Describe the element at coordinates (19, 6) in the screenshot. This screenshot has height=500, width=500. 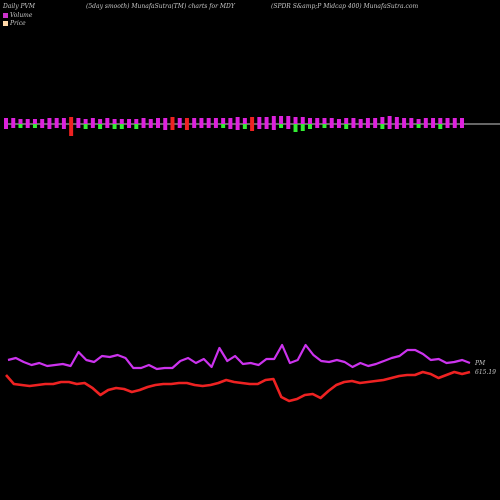
I see `chart-type-label: Daily PVM` at that location.